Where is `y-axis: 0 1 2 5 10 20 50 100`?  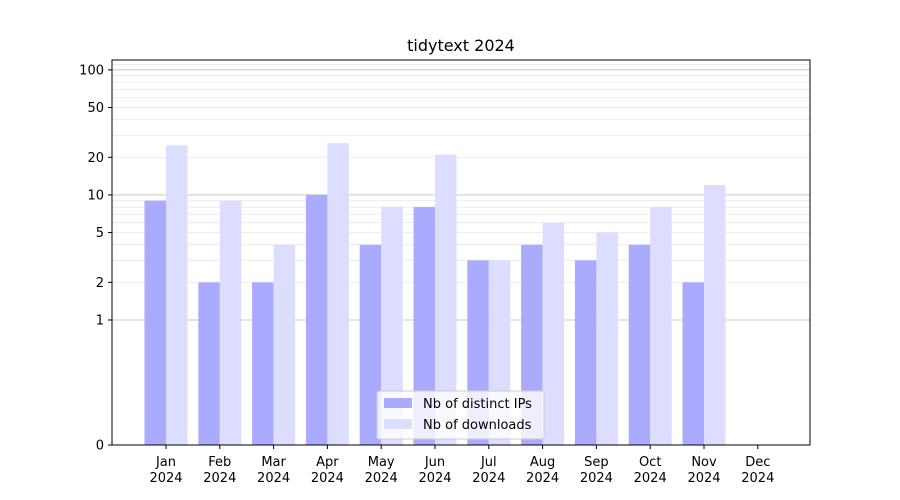
y-axis: 0 1 2 5 10 20 50 100 is located at coordinates (95, 258).